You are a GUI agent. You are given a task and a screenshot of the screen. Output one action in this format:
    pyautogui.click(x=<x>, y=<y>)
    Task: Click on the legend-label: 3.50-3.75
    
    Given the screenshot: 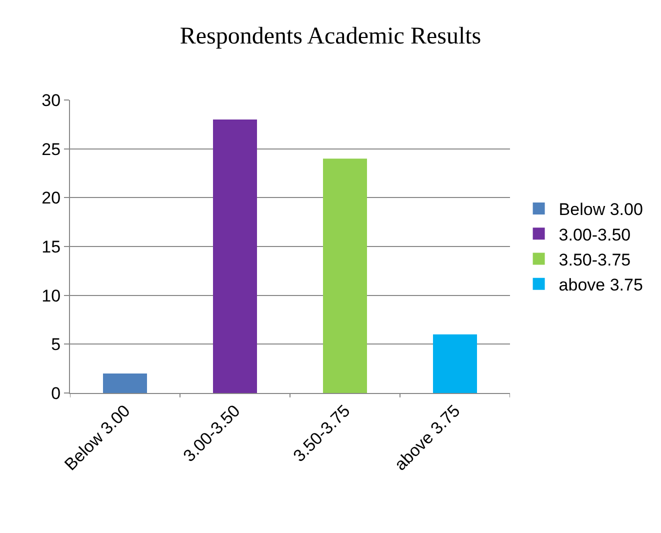 What is the action you would take?
    pyautogui.click(x=594, y=260)
    